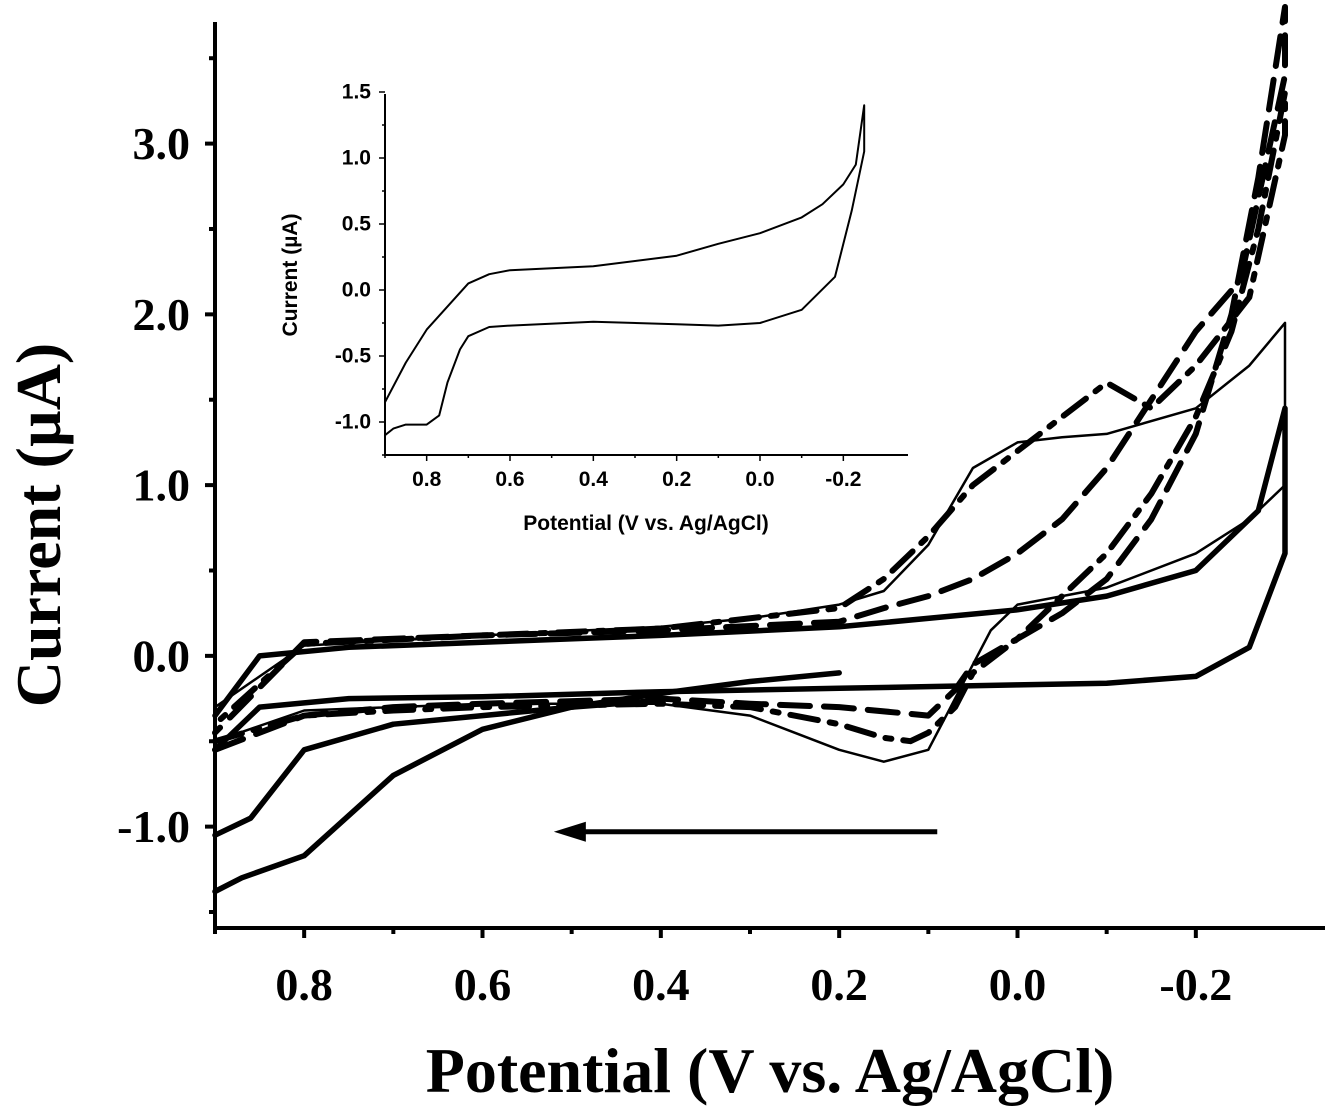 This screenshot has height=1113, width=1325. I want to click on inset-x-tick-label: 0.0, so click(759, 479).